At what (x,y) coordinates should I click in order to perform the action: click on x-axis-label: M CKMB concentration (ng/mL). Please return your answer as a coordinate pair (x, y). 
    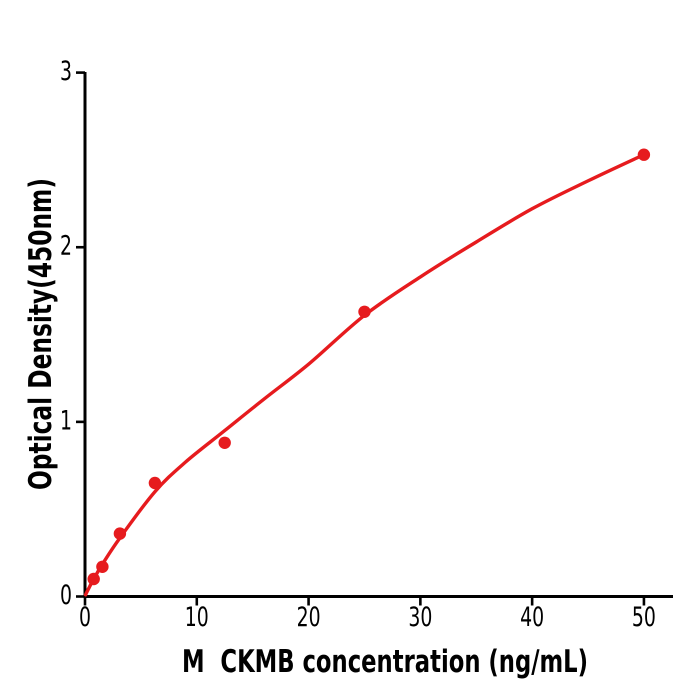
    Looking at the image, I should click on (385, 662).